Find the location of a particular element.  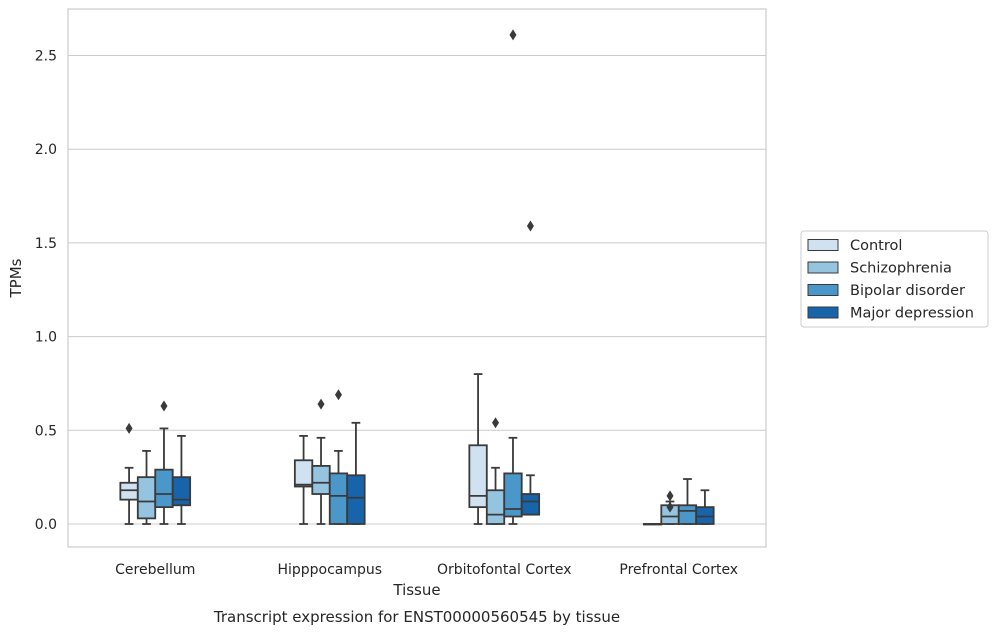

legend-item: Bipolar disorder is located at coordinates (886, 291).